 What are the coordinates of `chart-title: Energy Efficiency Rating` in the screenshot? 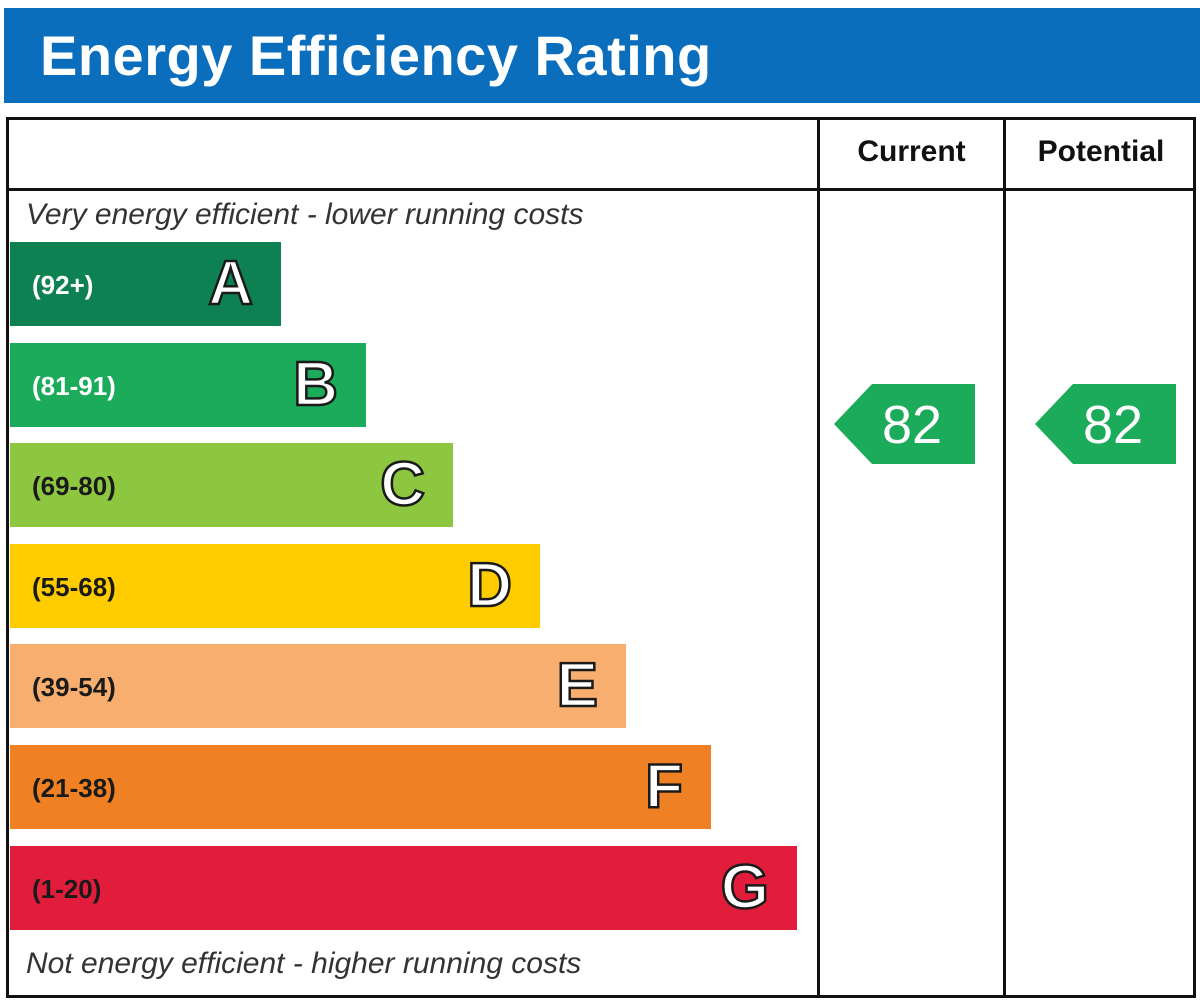 It's located at (376, 55).